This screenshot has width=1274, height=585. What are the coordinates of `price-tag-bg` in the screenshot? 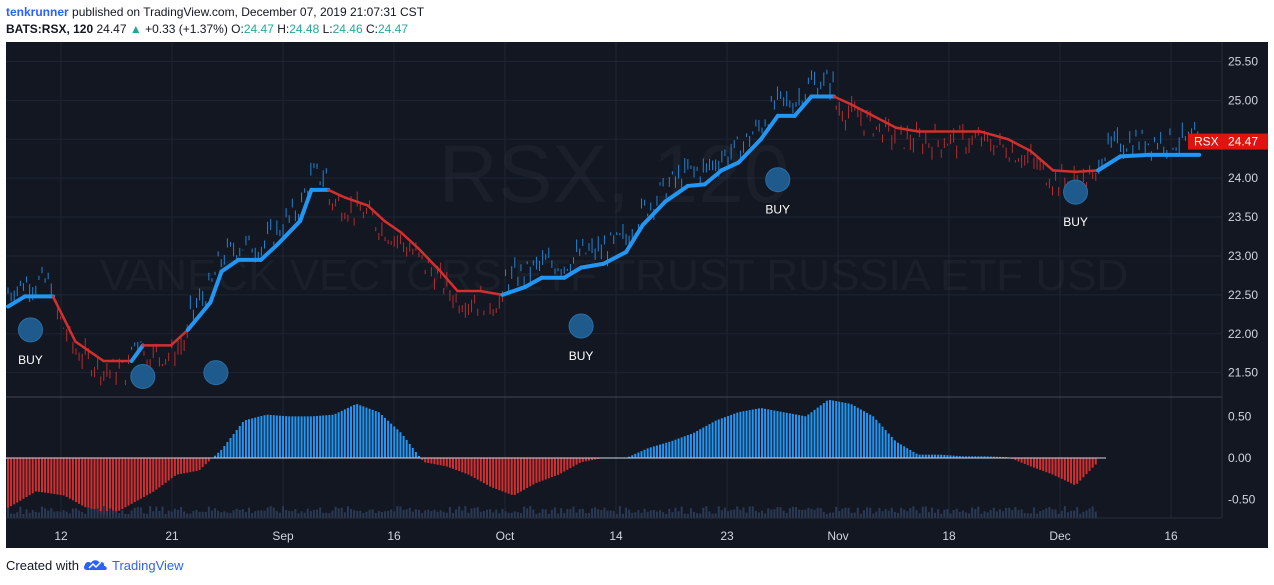 It's located at (1228, 141).